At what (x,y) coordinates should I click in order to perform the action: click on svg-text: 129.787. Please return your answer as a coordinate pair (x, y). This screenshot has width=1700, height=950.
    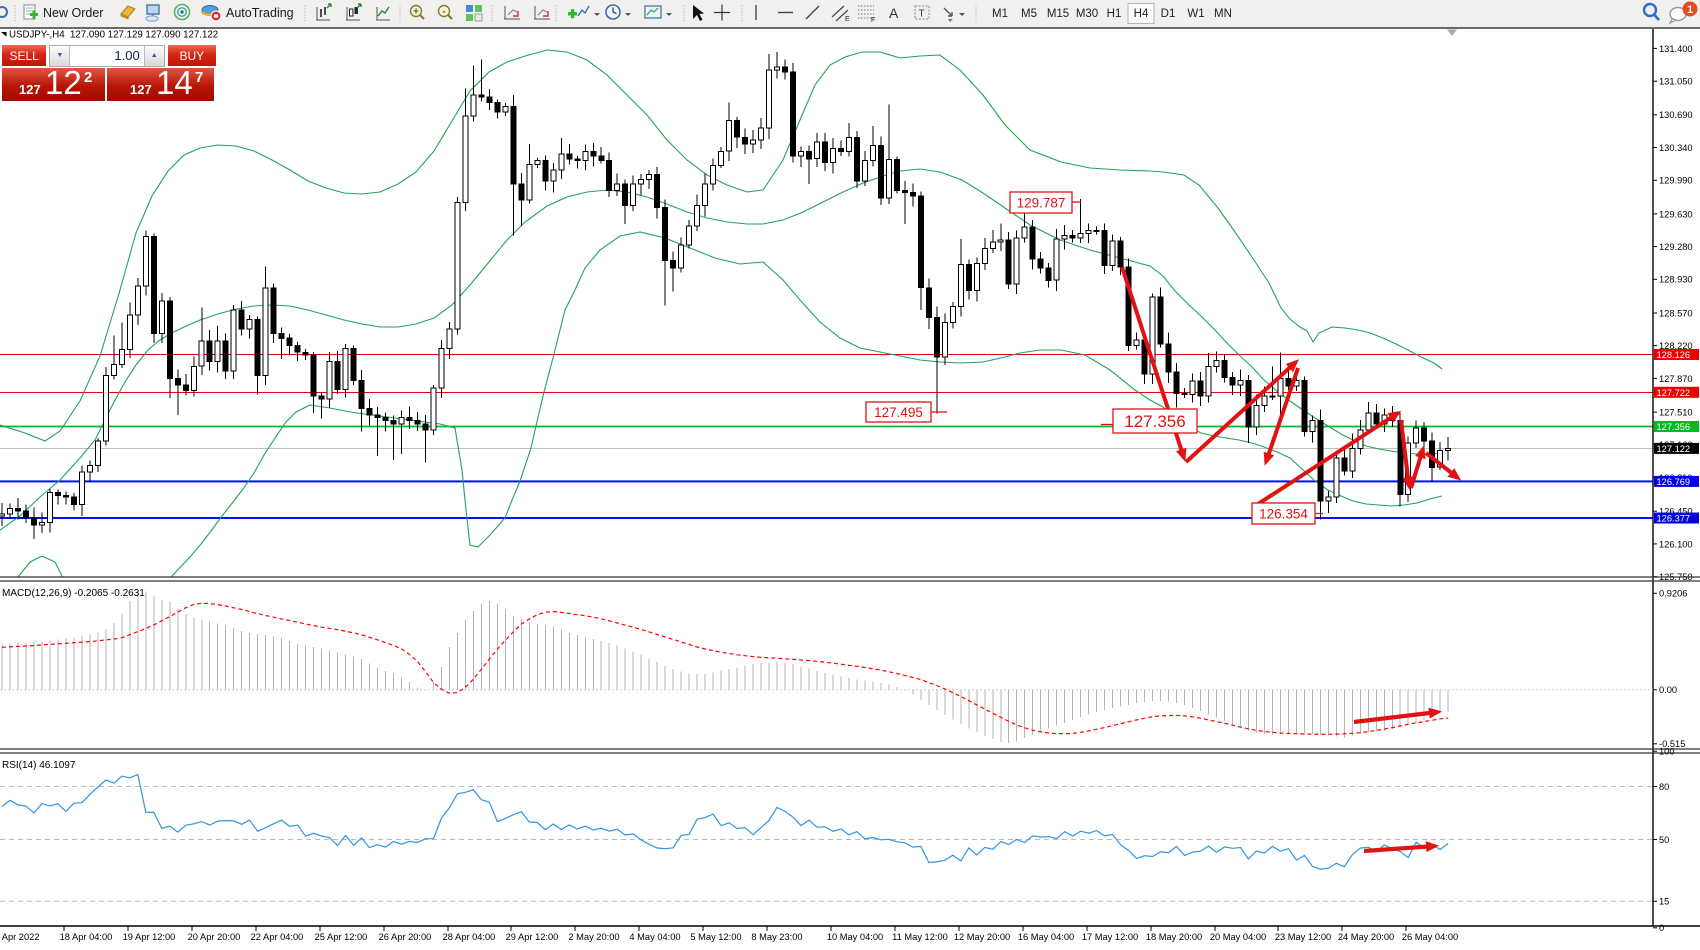
    Looking at the image, I should click on (1041, 202).